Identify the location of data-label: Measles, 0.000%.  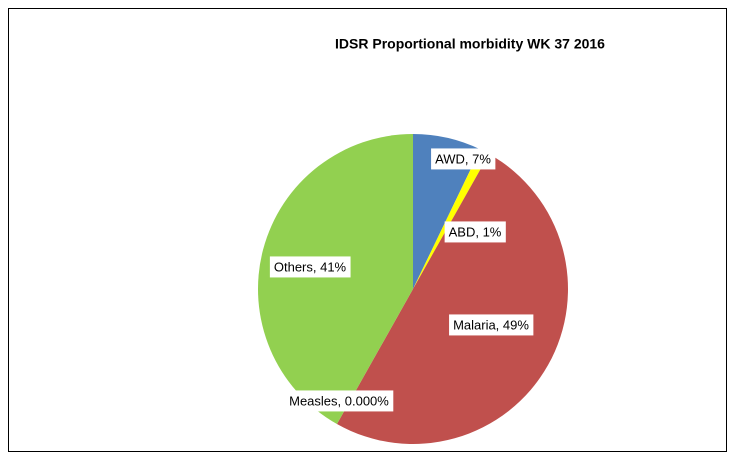
(339, 400).